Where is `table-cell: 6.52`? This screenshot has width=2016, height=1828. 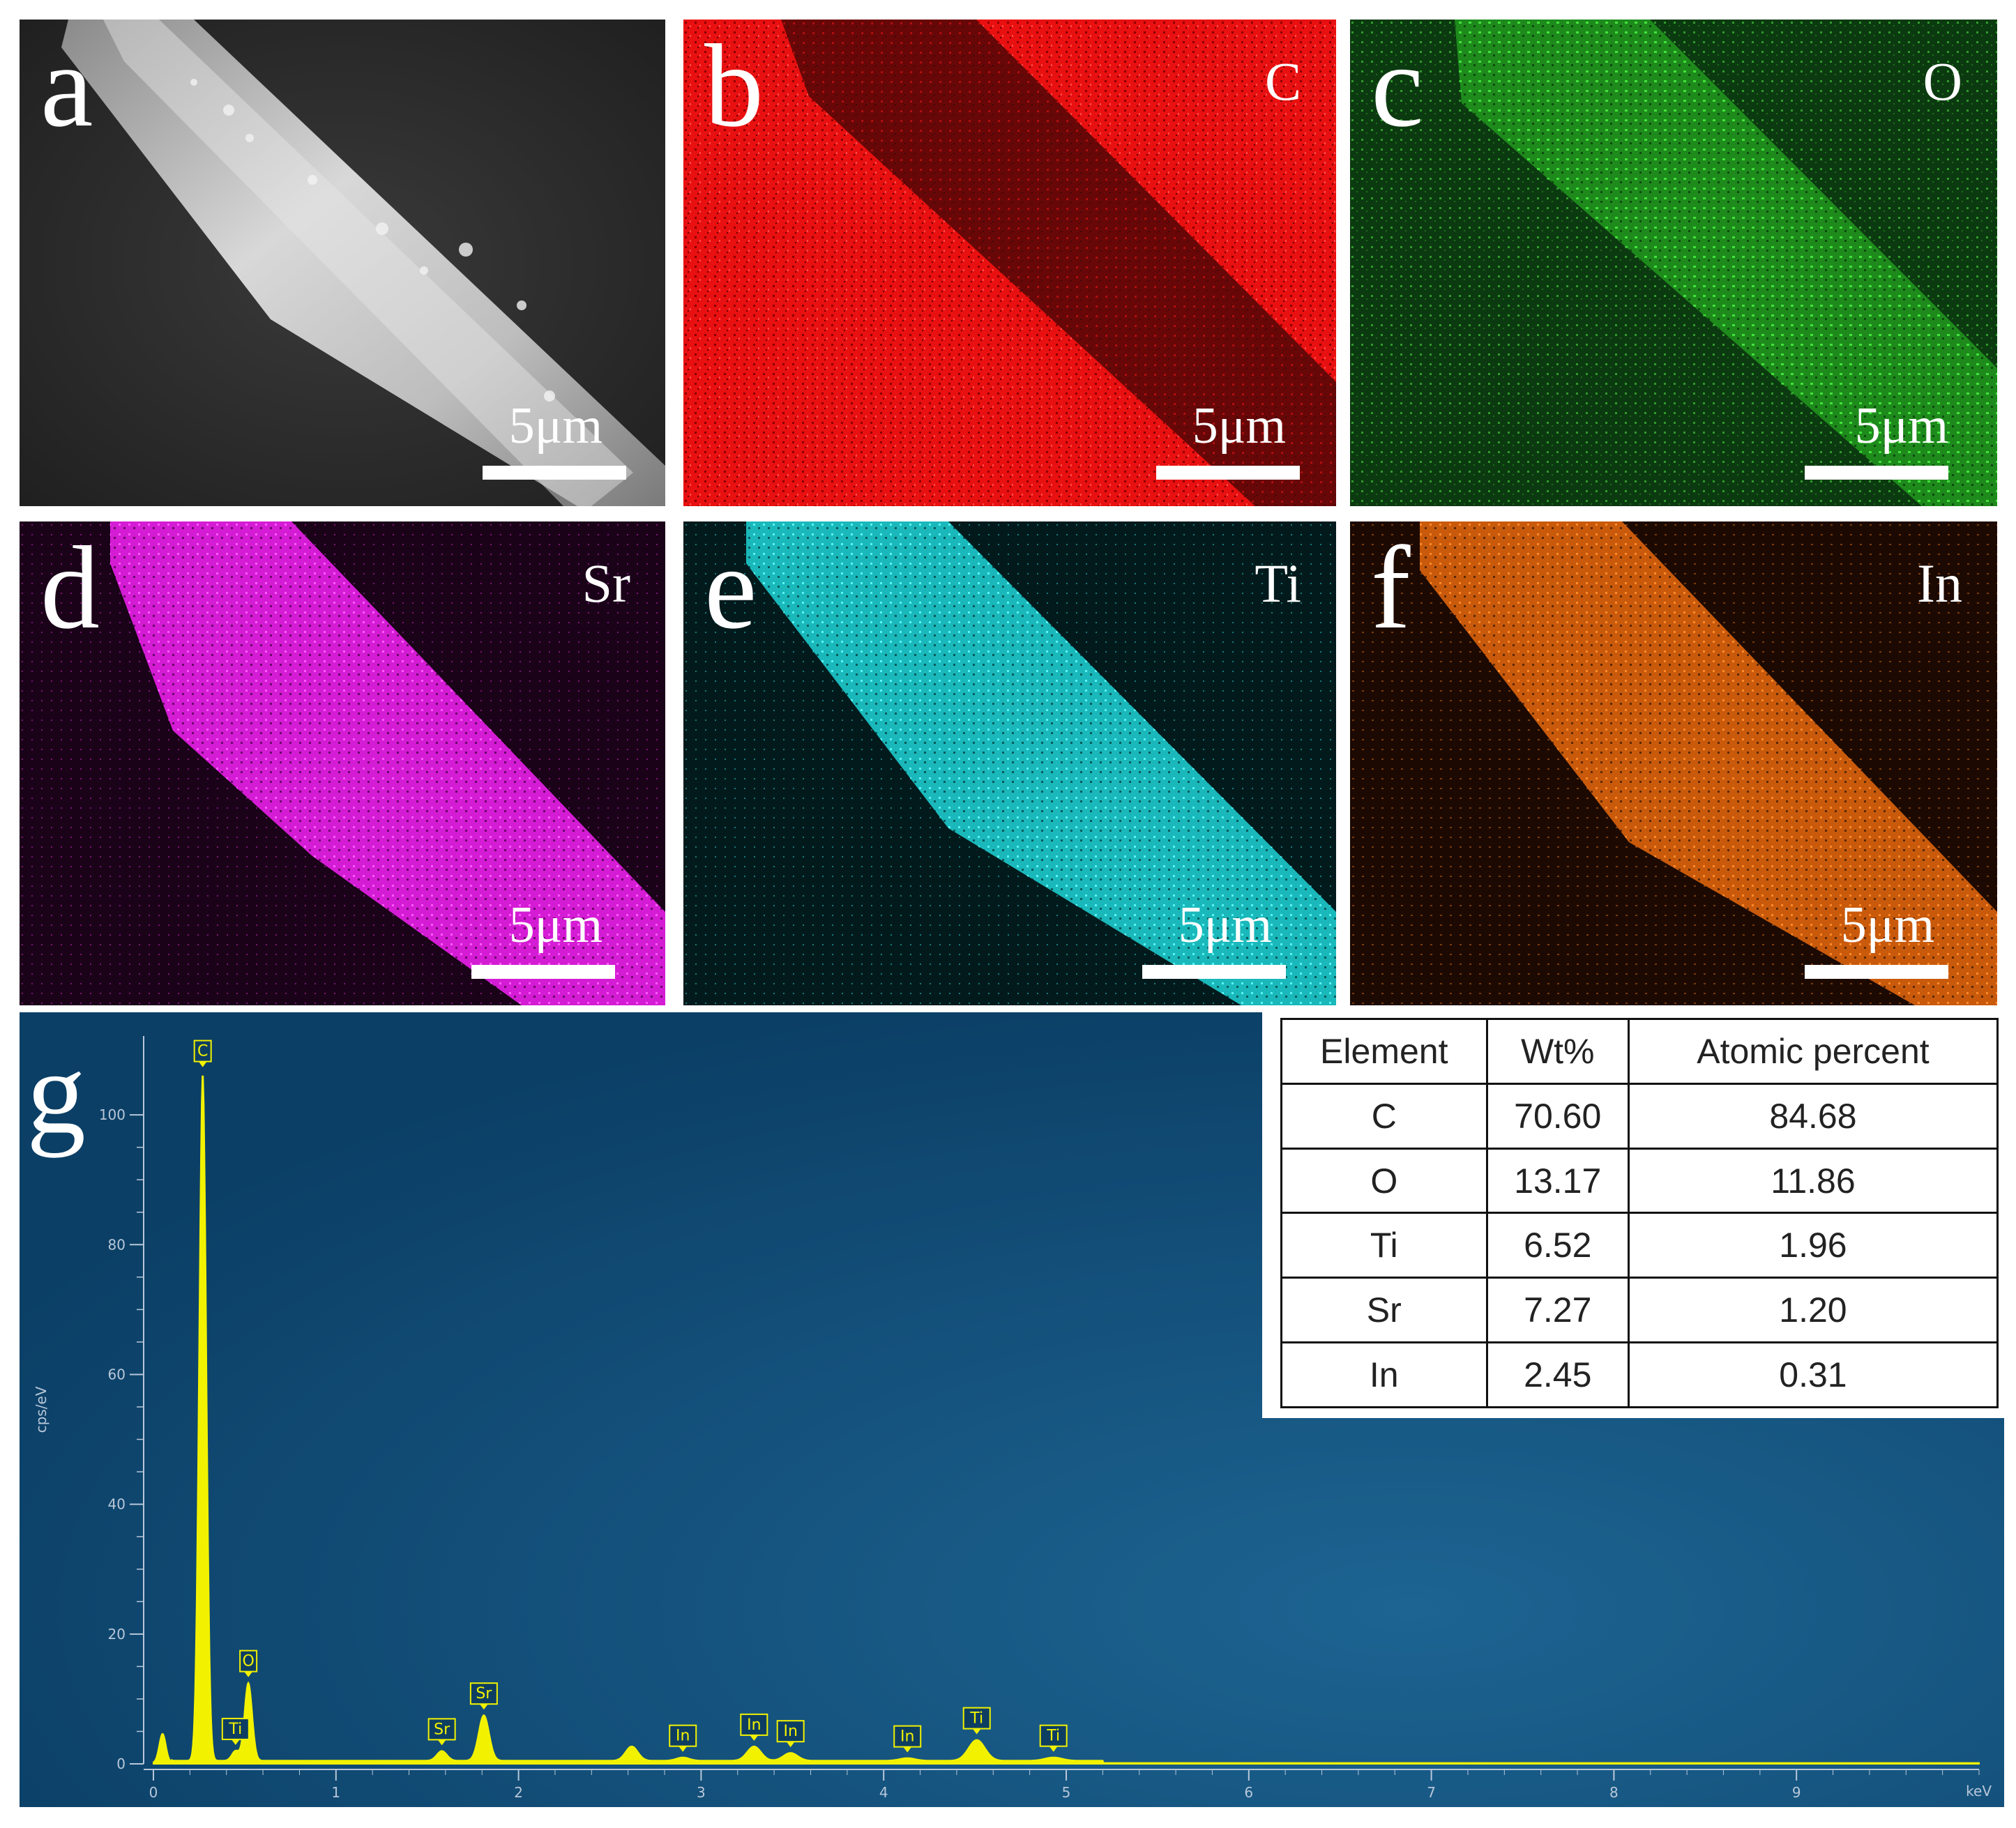 table-cell: 6.52 is located at coordinates (1557, 1245).